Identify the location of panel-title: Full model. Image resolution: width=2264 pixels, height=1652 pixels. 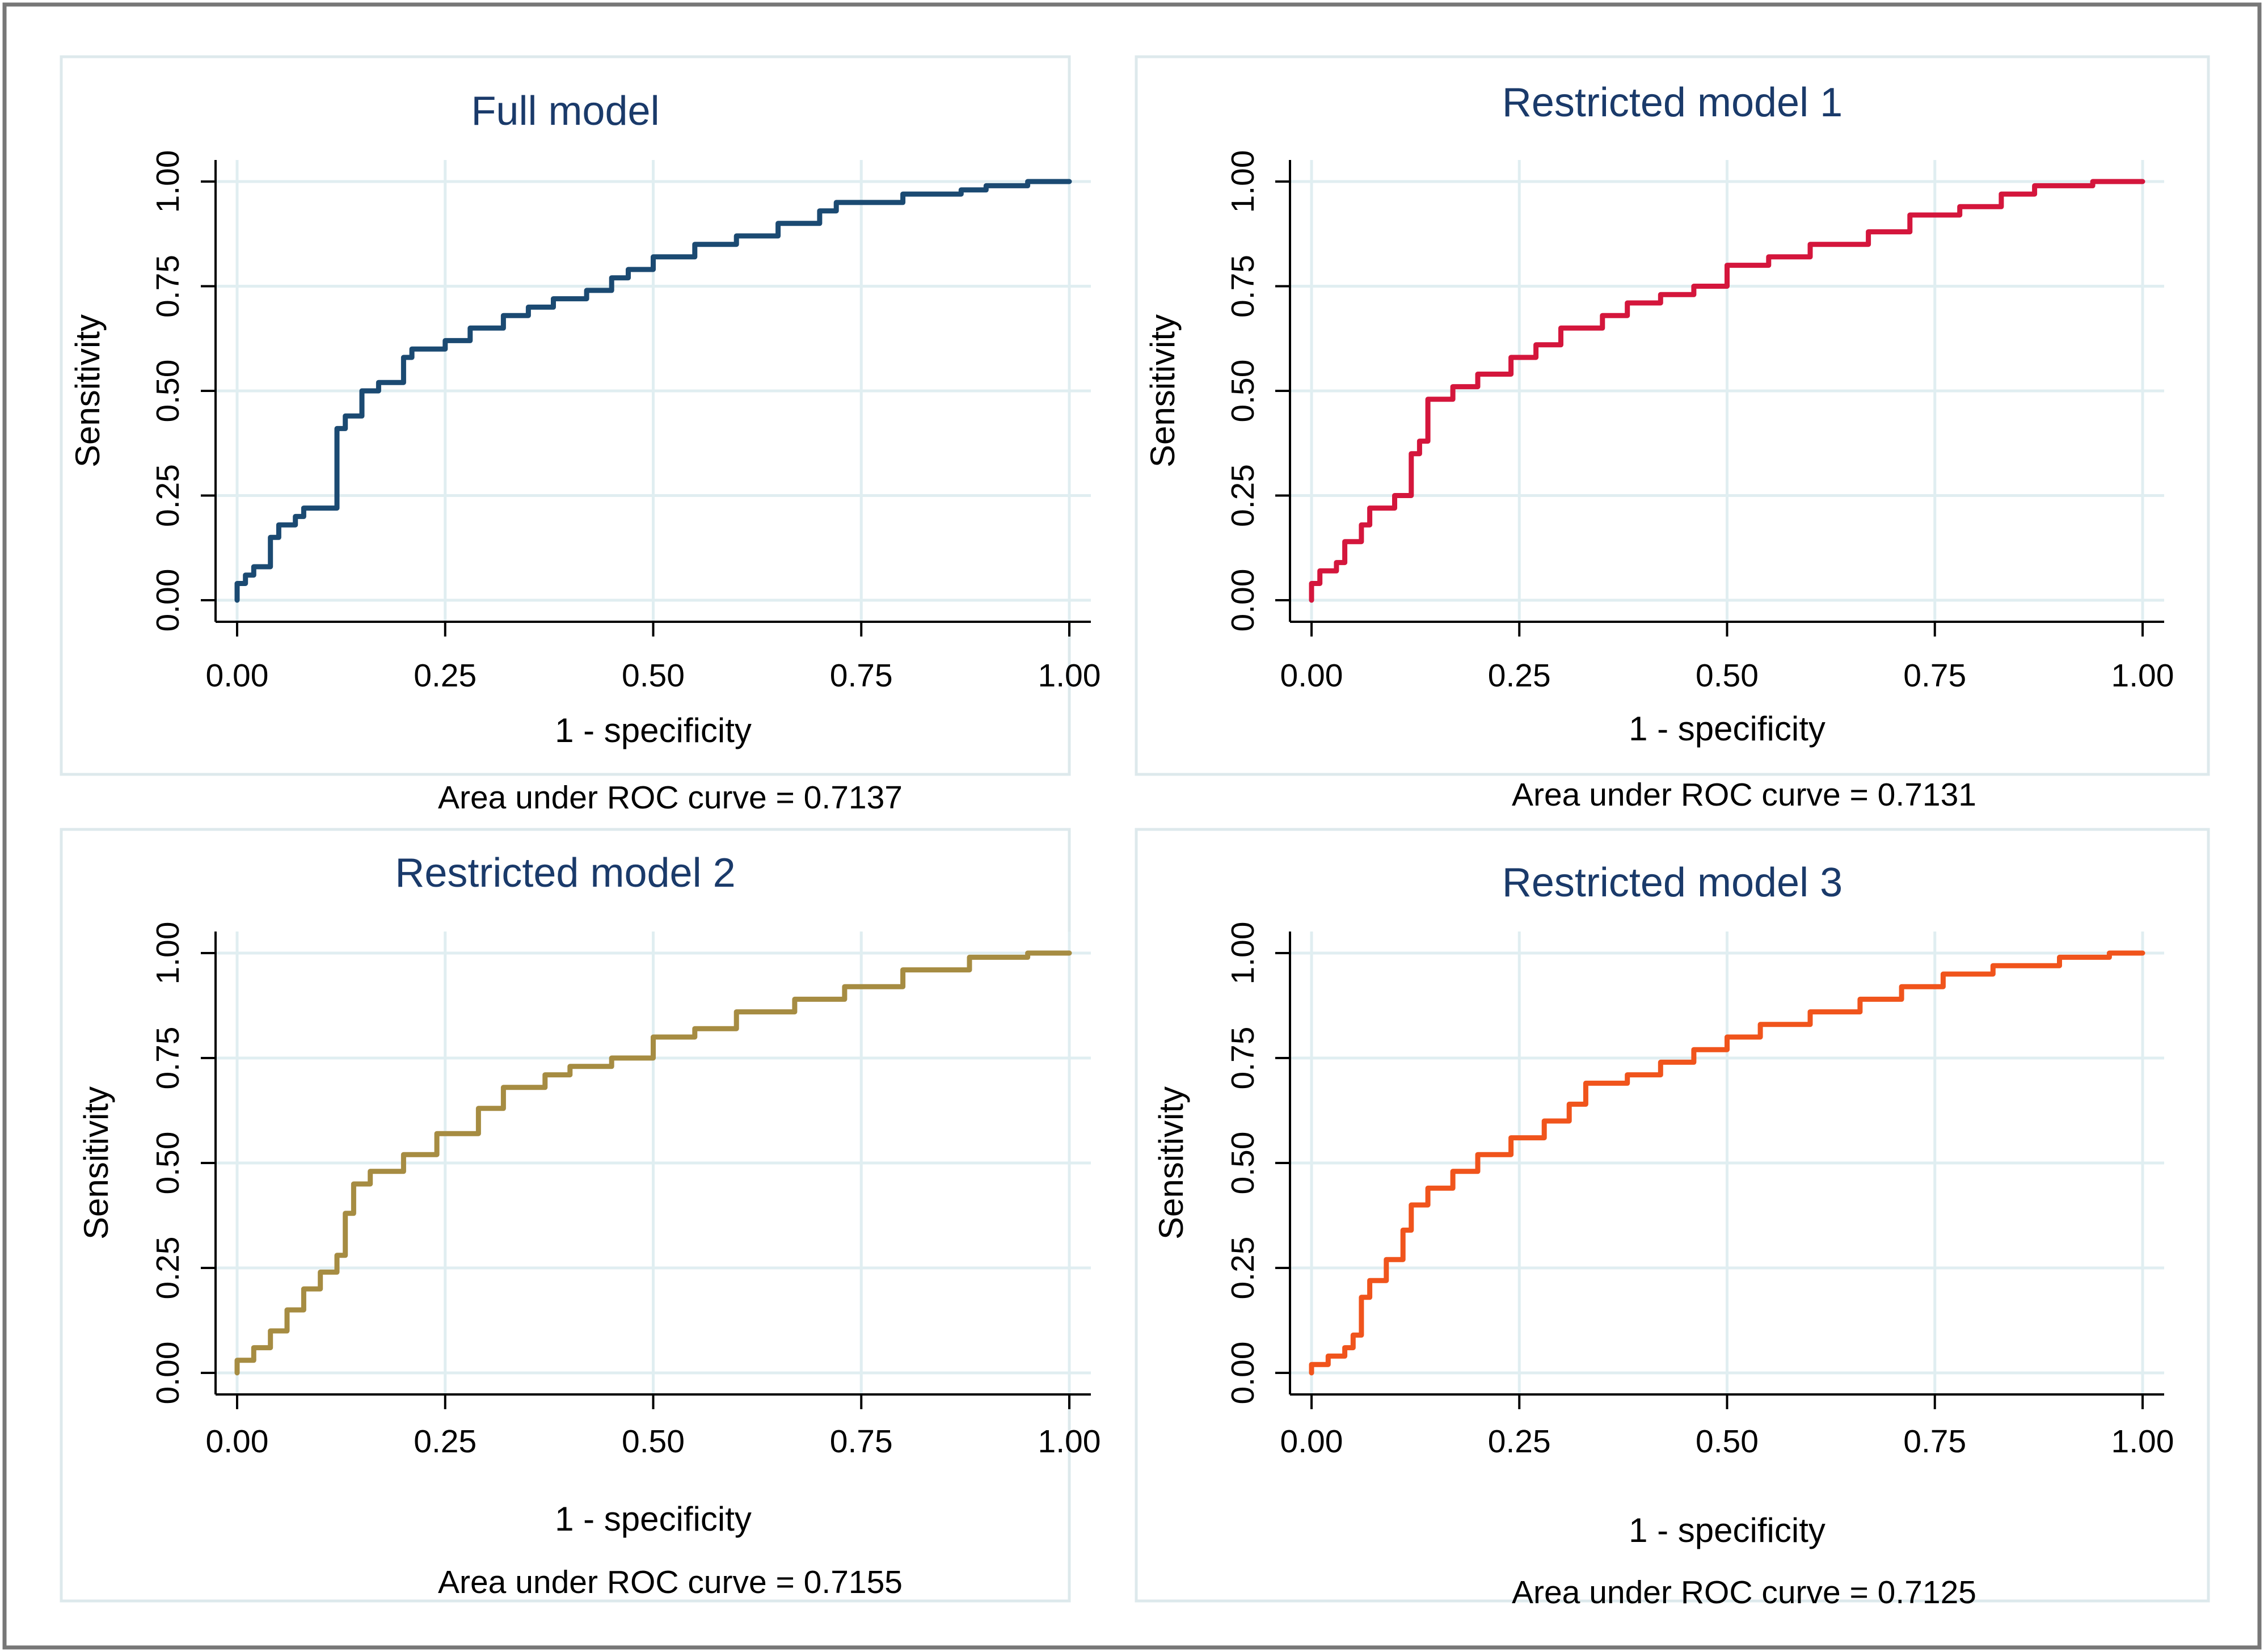
(565, 111).